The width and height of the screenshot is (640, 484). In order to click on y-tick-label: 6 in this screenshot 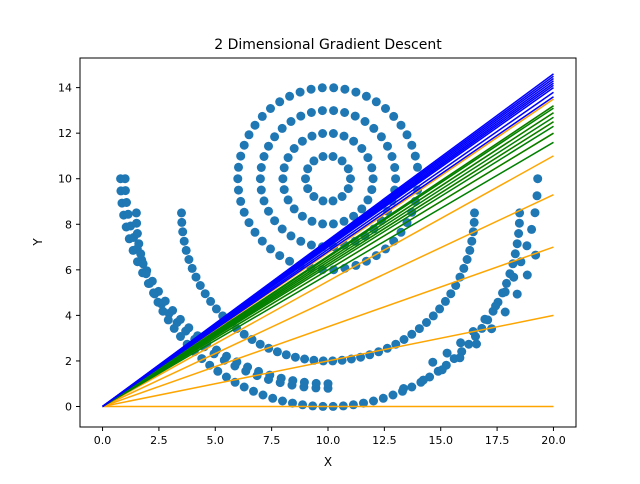, I will do `click(68, 270)`.